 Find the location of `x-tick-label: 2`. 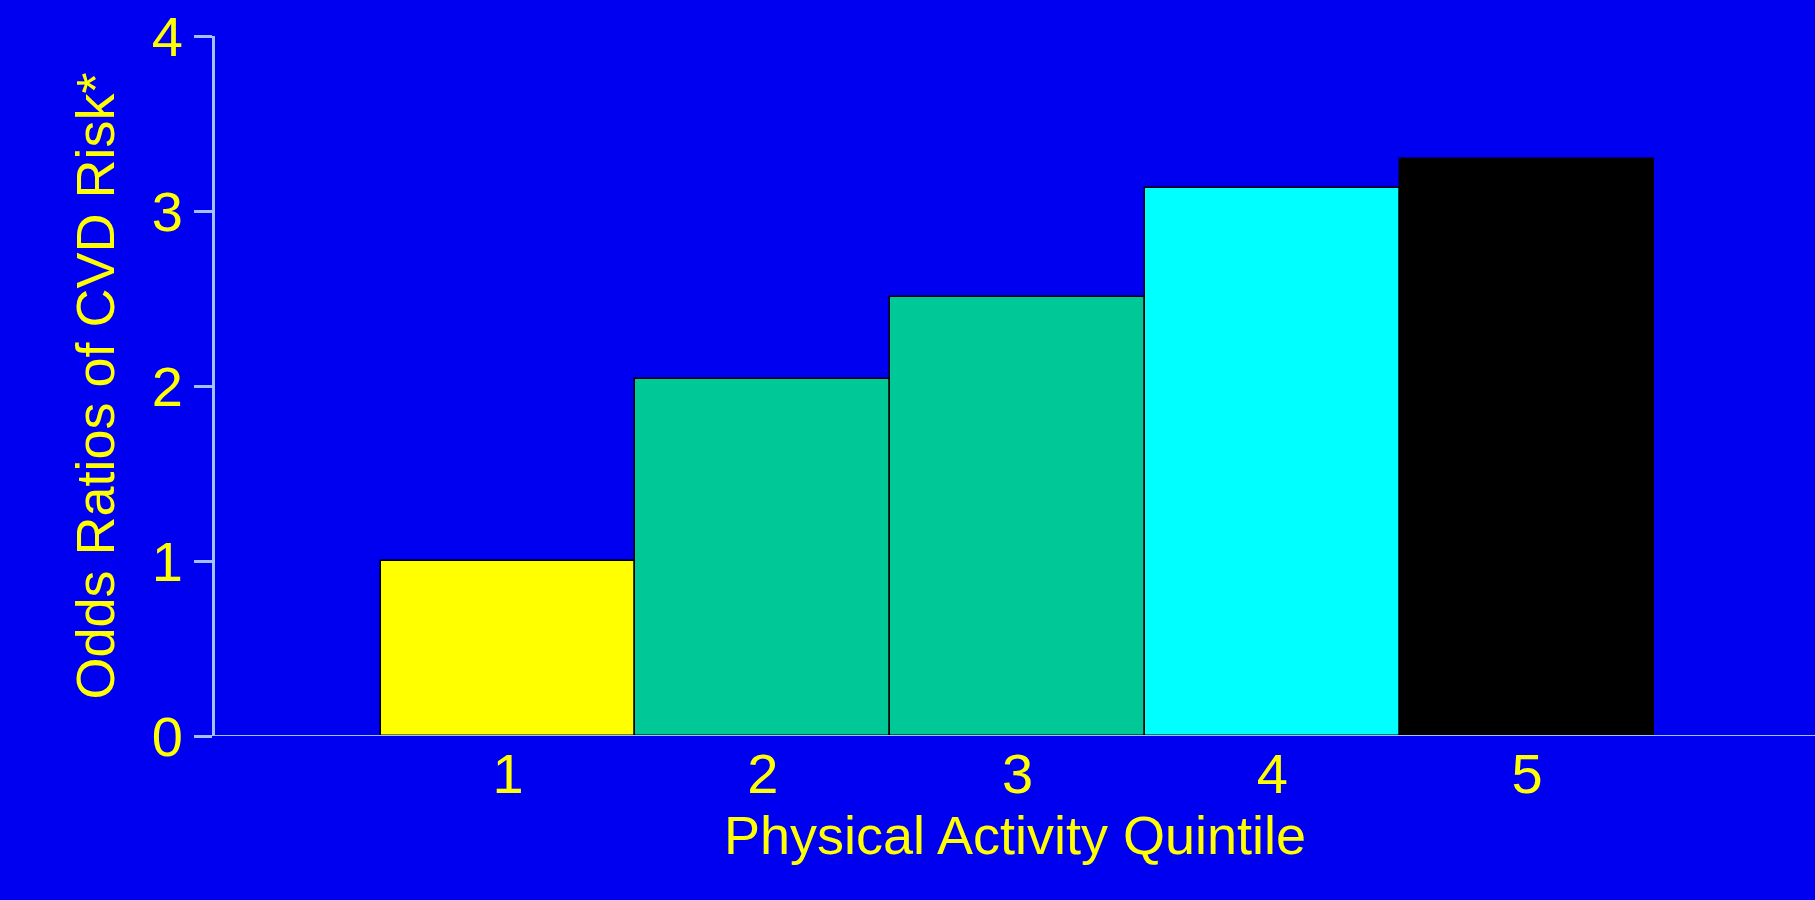

x-tick-label: 2 is located at coordinates (763, 773).